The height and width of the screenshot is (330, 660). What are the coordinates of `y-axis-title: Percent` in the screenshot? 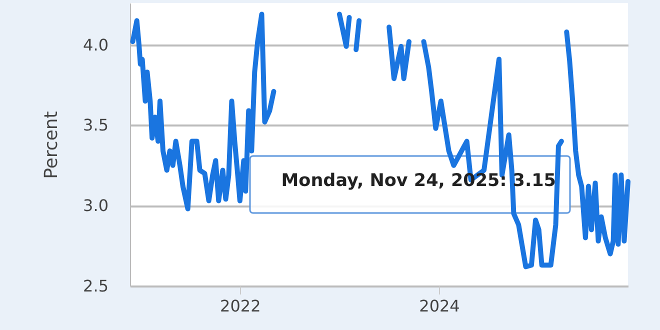 It's located at (51, 145).